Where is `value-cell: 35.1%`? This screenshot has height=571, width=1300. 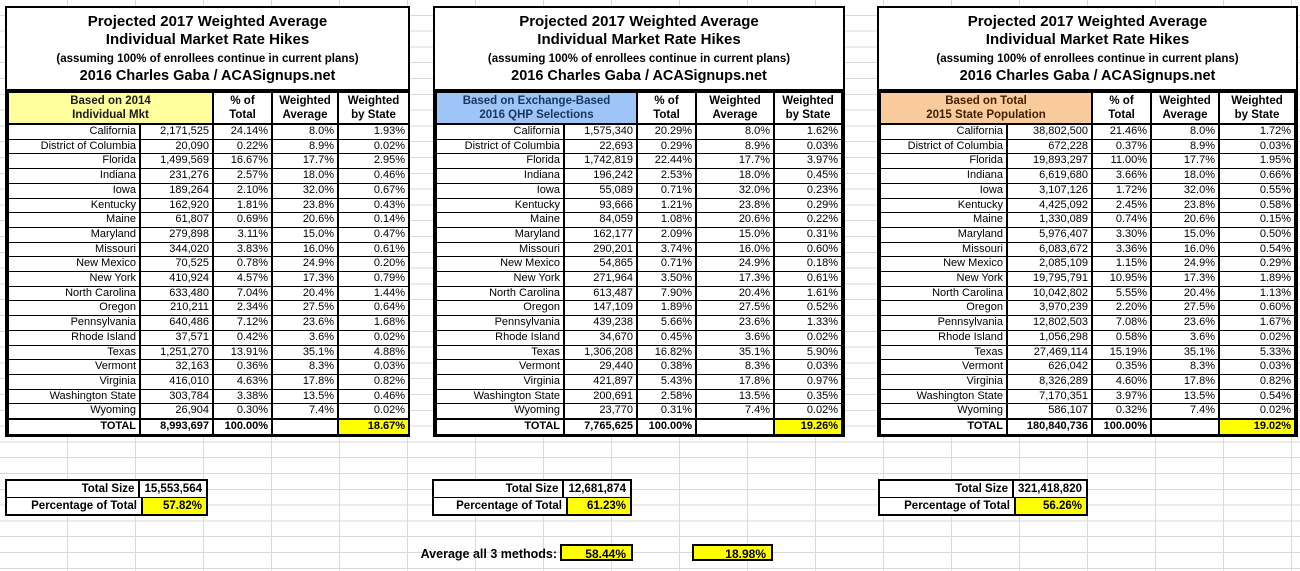
value-cell: 35.1% is located at coordinates (1185, 352).